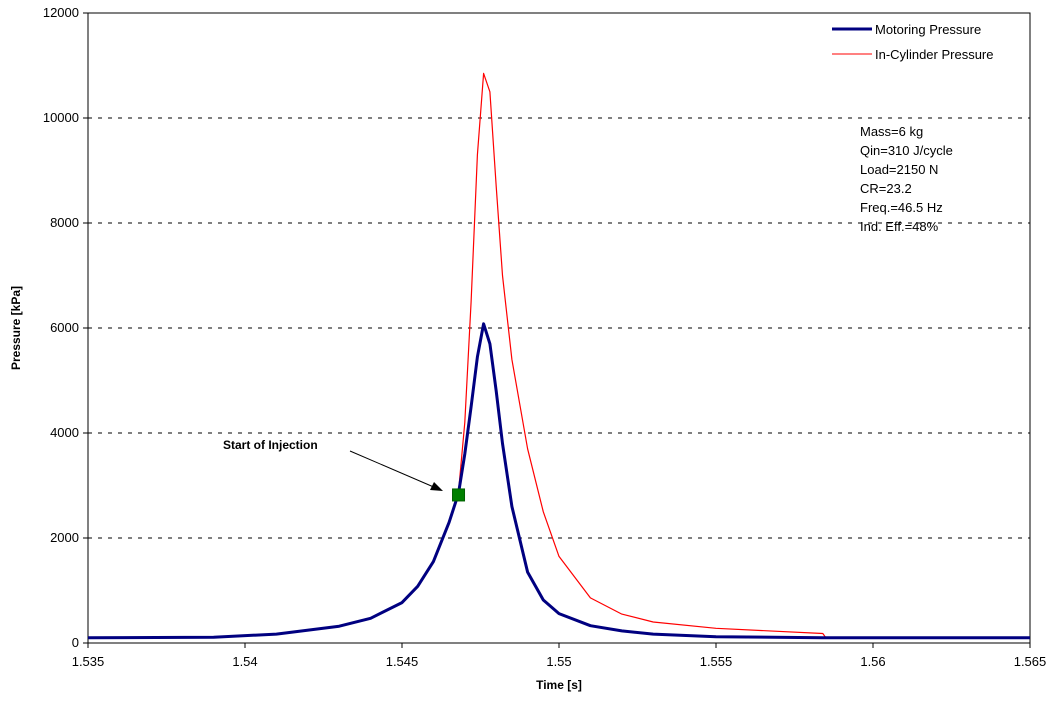  I want to click on start-of-injection-label: Start of Injection, so click(270, 445).